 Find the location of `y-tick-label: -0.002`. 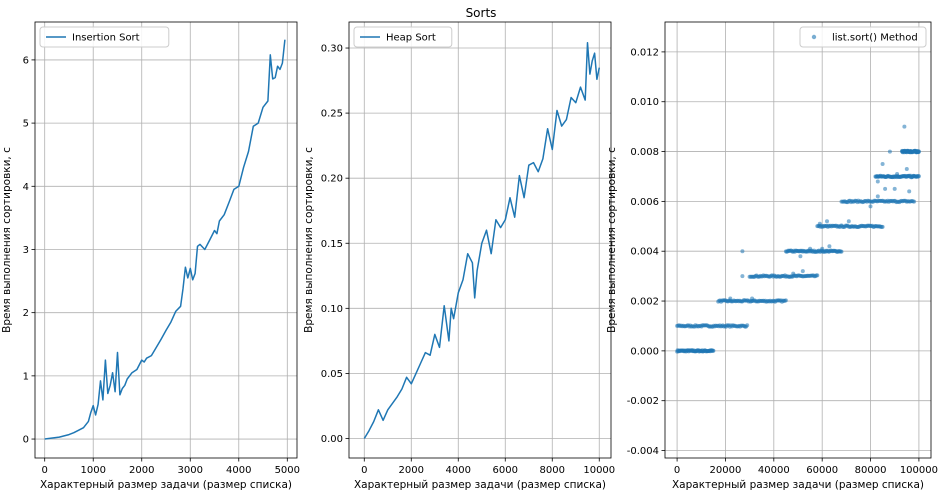

y-tick-label: -0.002 is located at coordinates (643, 401).